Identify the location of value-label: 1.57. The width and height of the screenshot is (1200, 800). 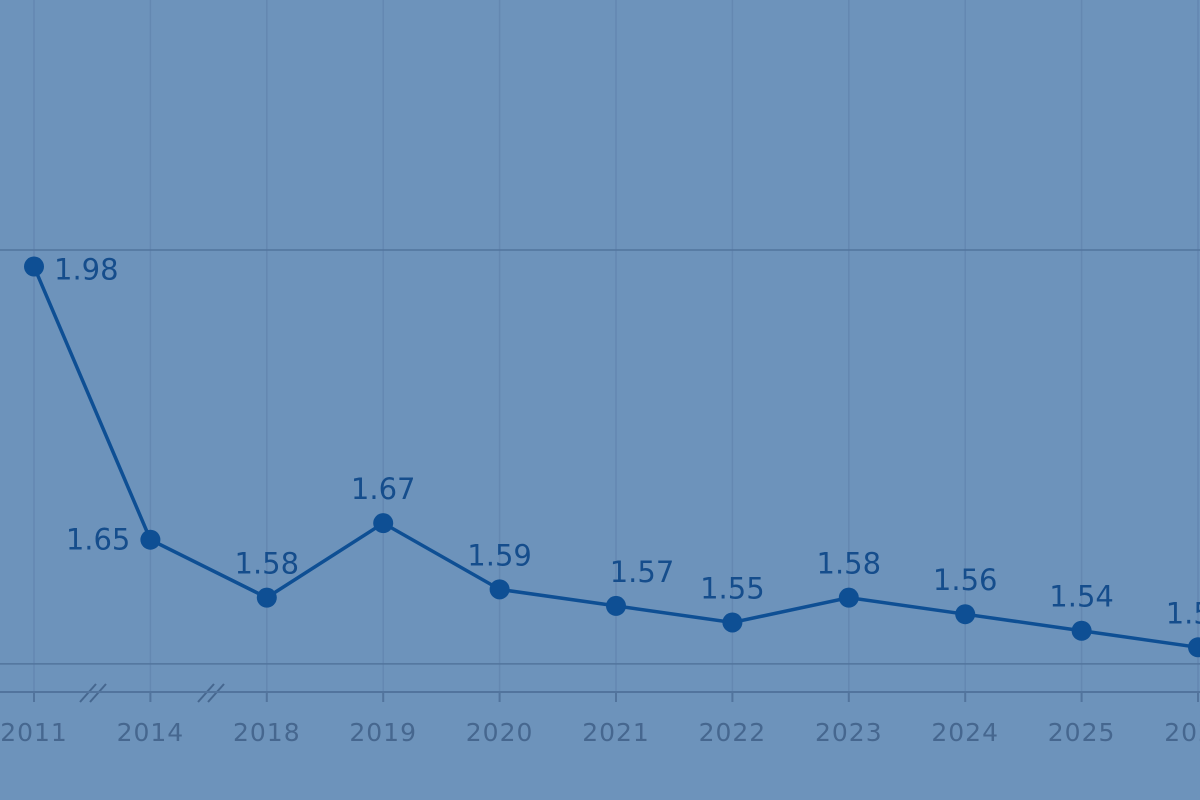
(642, 572).